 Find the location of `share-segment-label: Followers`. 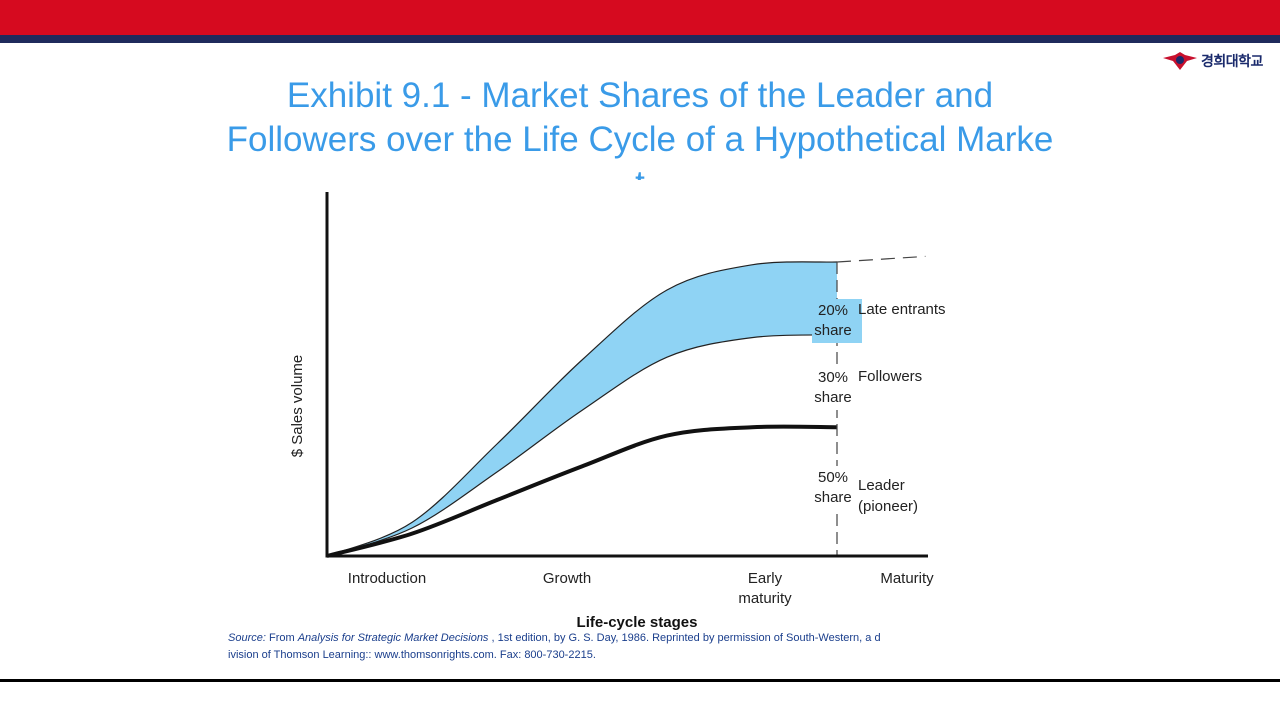

share-segment-label: Followers is located at coordinates (890, 376).